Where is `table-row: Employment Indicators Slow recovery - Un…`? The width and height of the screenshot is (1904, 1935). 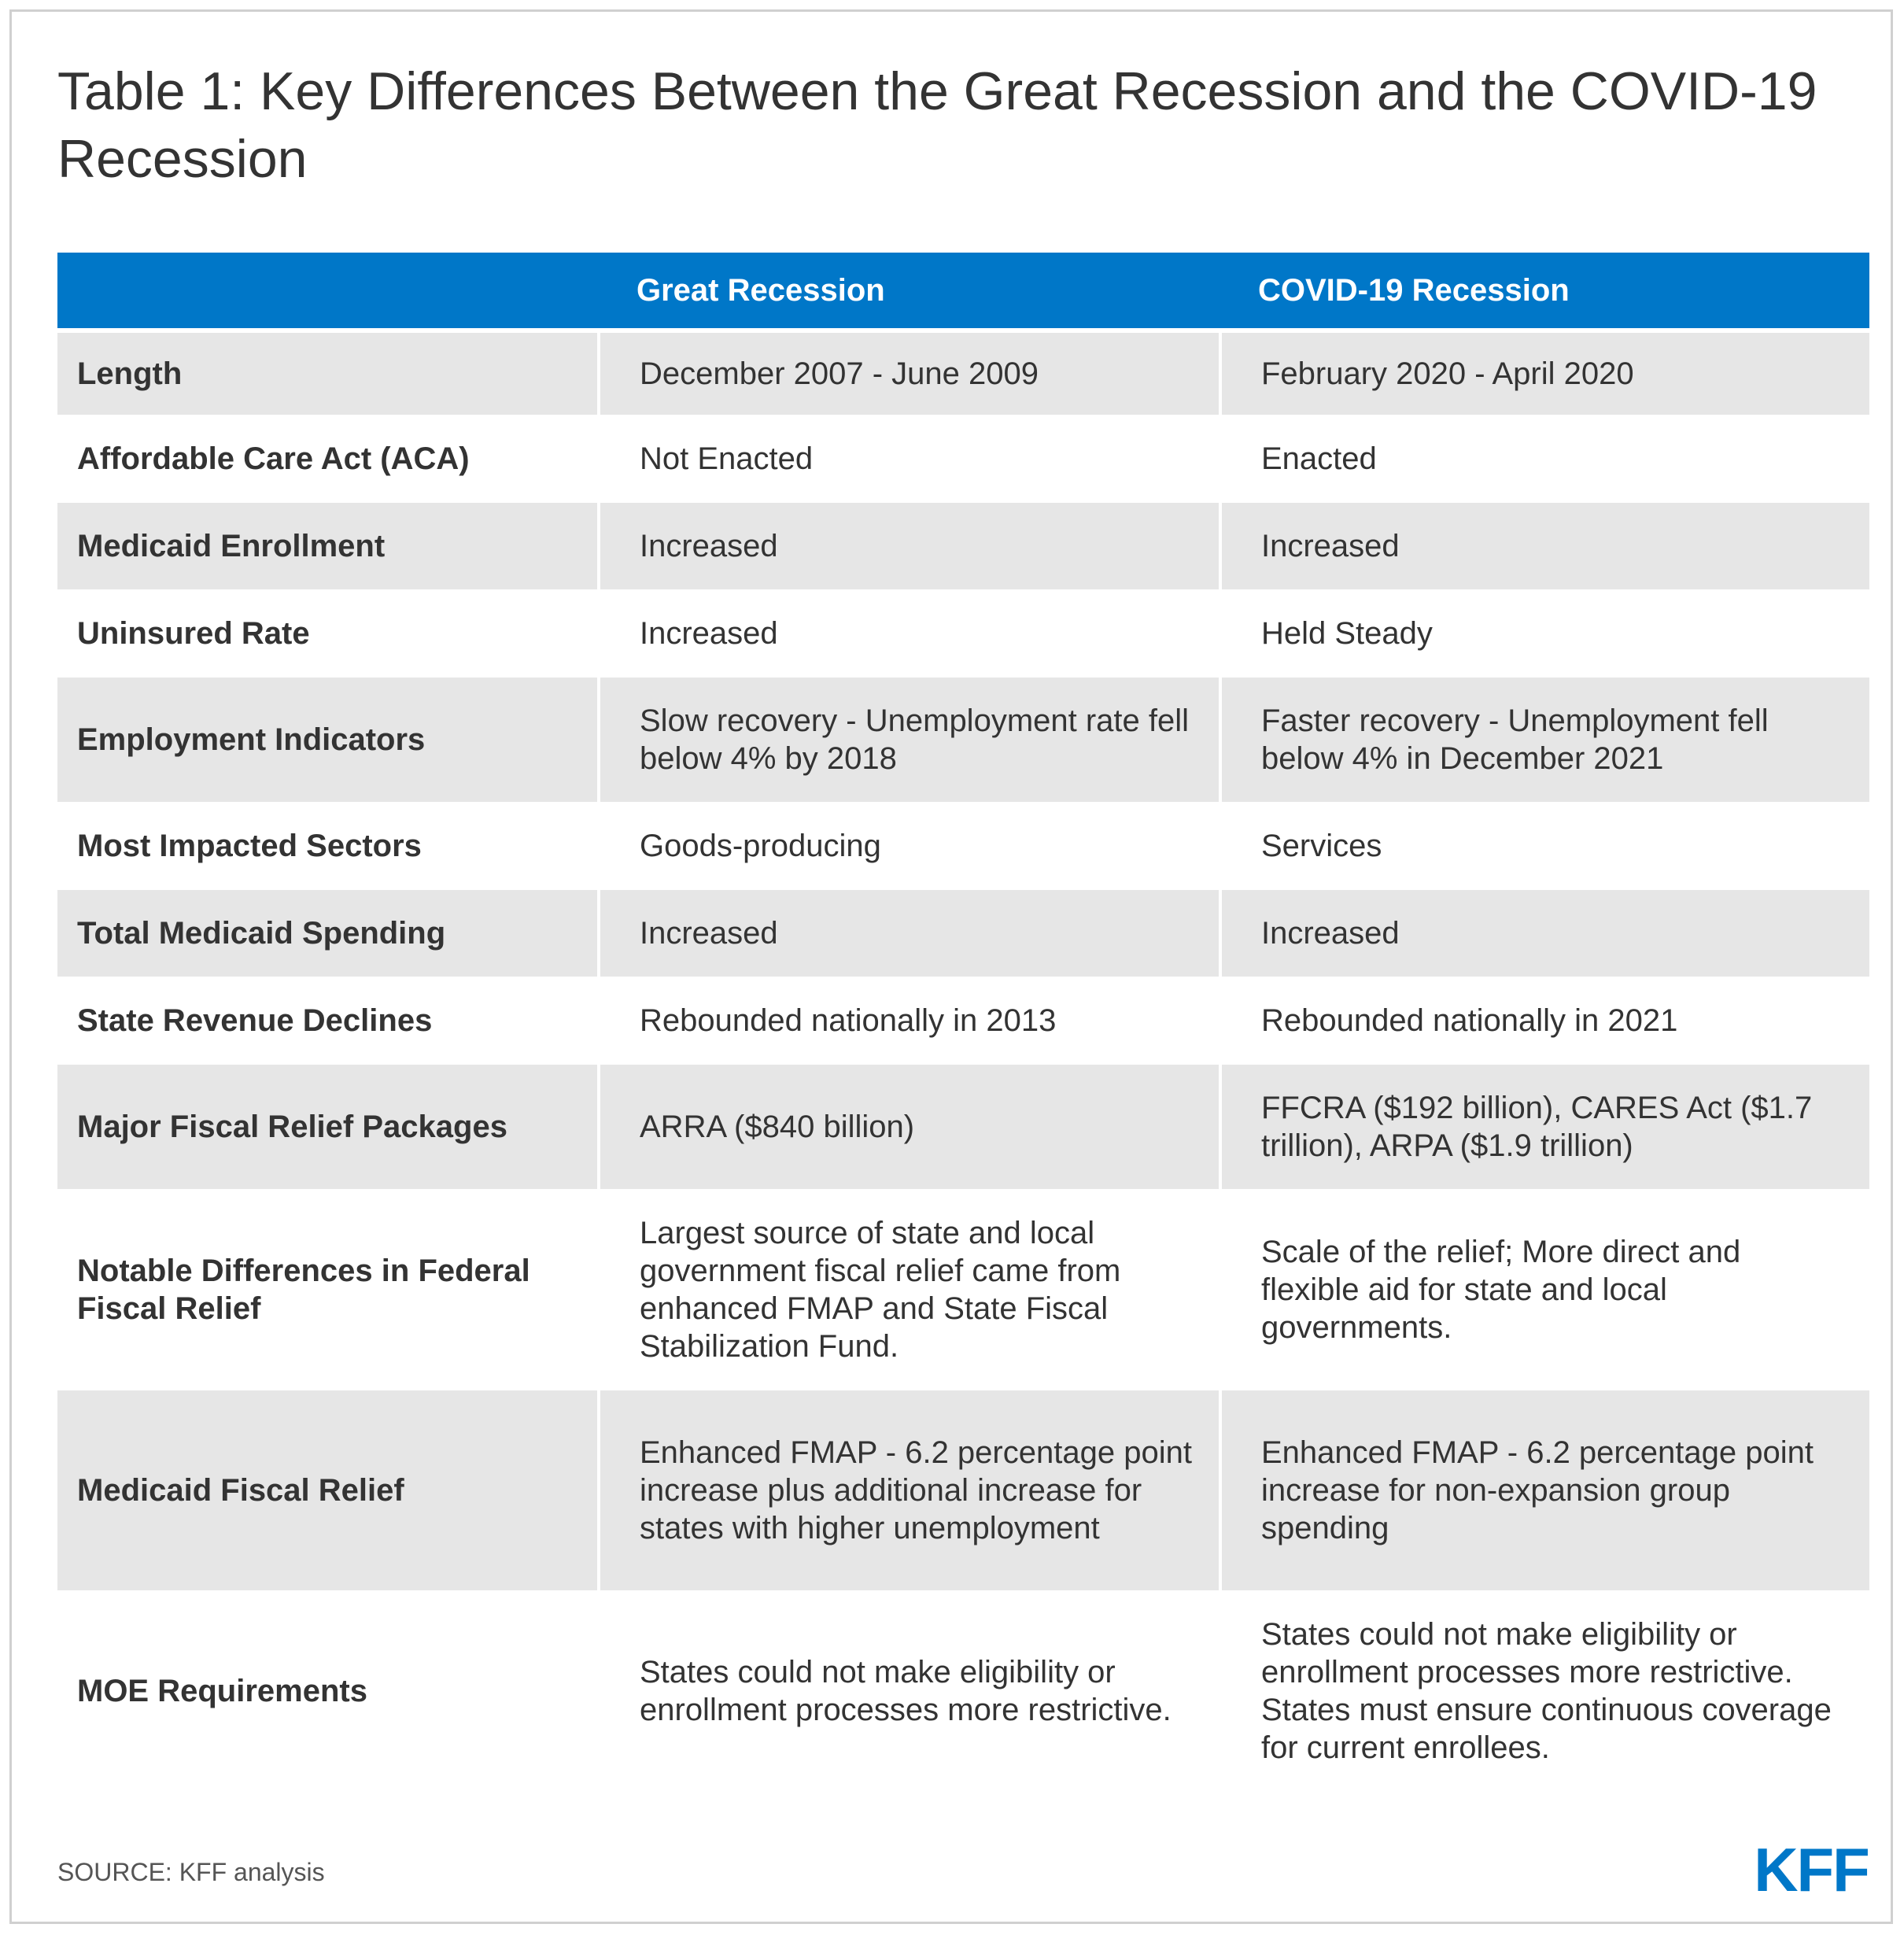
table-row: Employment Indicators Slow recovery - Un… is located at coordinates (963, 740).